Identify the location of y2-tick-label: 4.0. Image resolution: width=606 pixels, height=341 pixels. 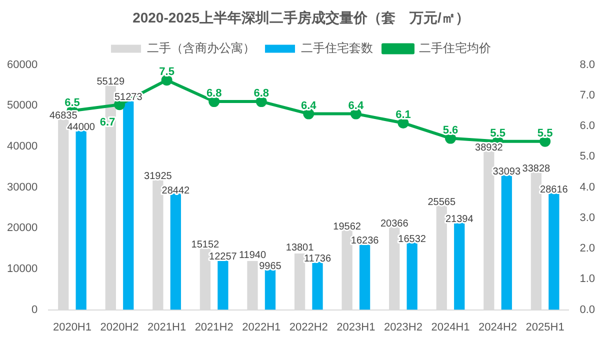
(588, 187).